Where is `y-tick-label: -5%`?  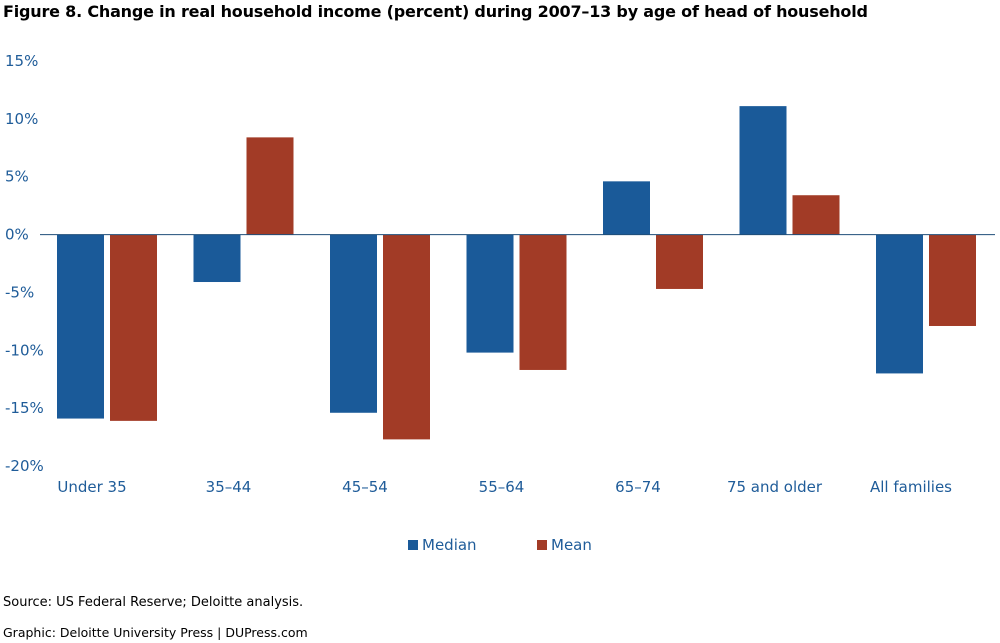 y-tick-label: -5% is located at coordinates (19, 292).